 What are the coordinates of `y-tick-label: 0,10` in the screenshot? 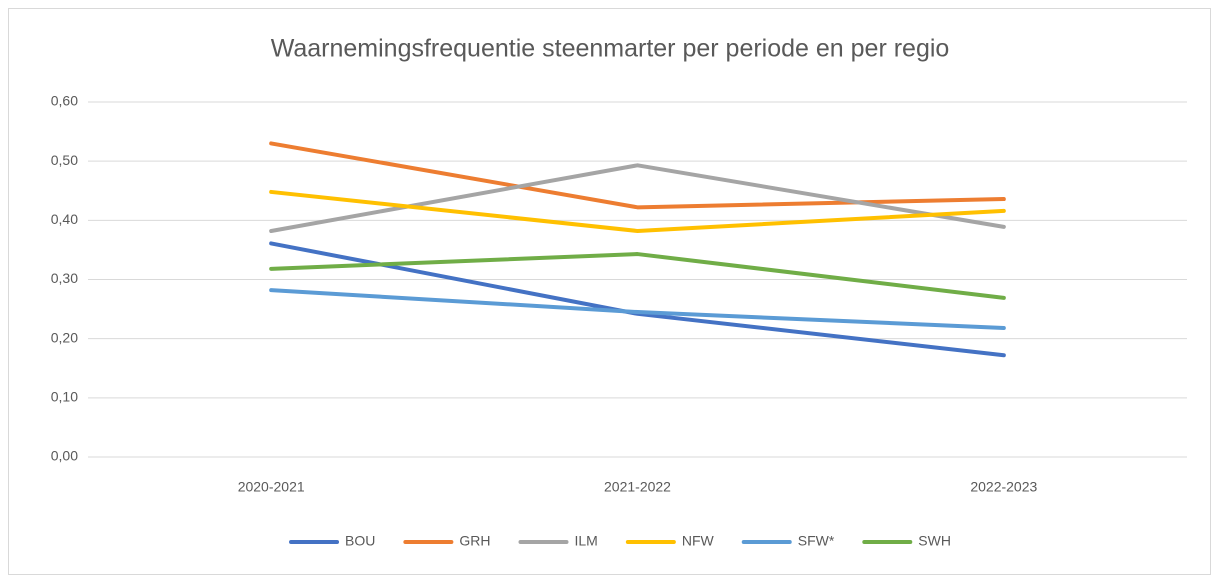 It's located at (64, 397).